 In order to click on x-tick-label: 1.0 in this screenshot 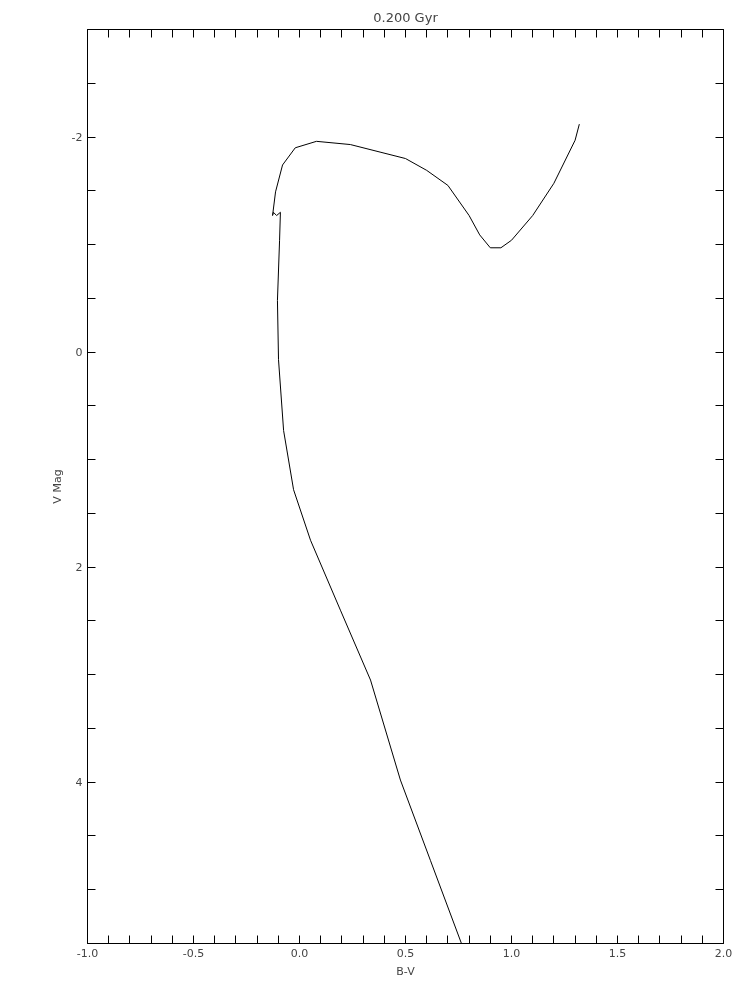, I will do `click(511, 953)`.